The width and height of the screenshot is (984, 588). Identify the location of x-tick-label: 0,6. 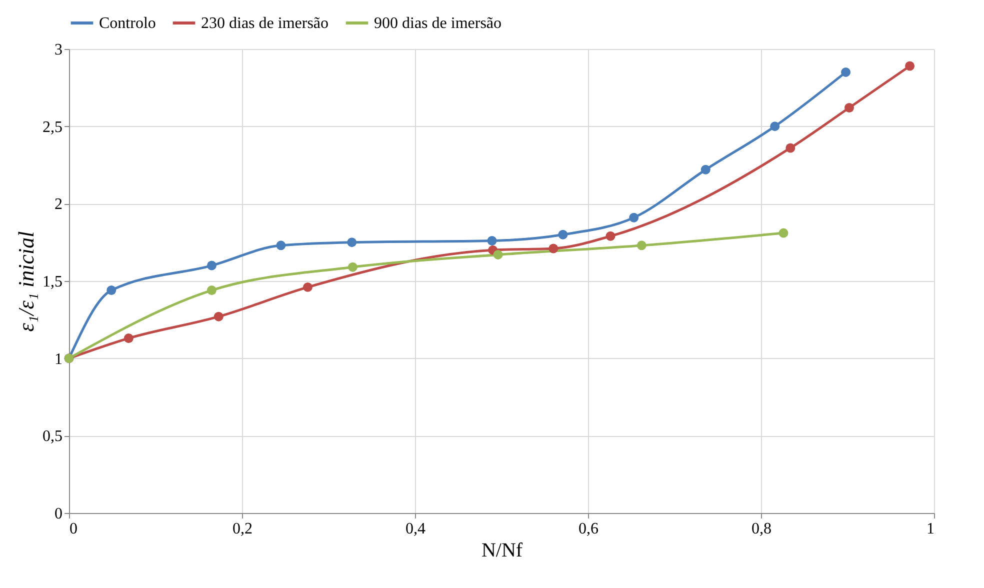
(588, 529).